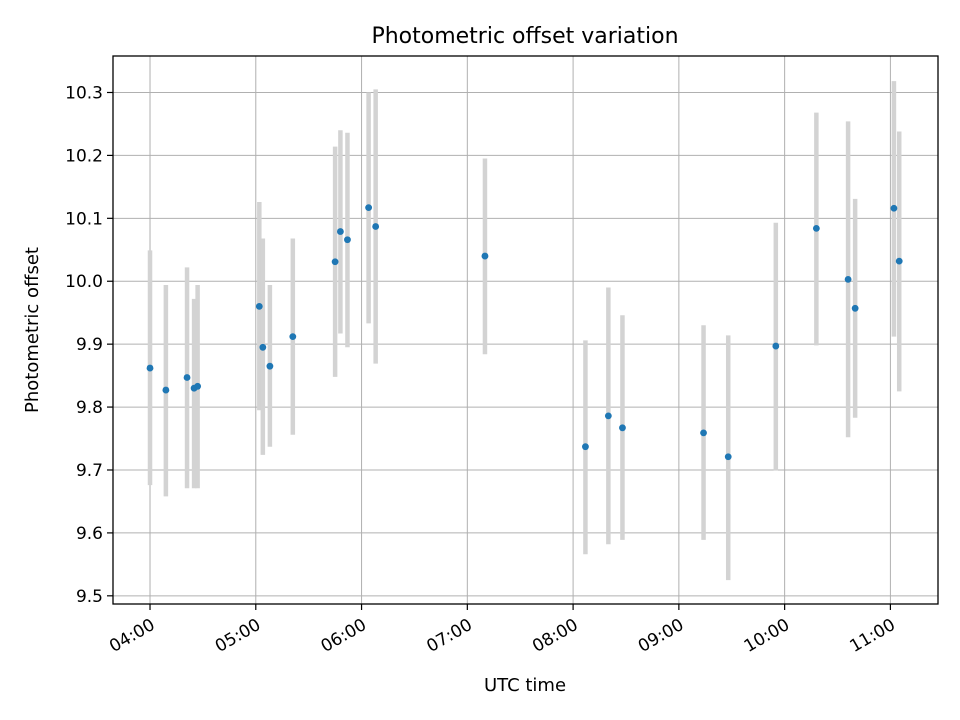 The width and height of the screenshot is (960, 720). Describe the element at coordinates (84, 156) in the screenshot. I see `y-tick-label: 10.2` at that location.